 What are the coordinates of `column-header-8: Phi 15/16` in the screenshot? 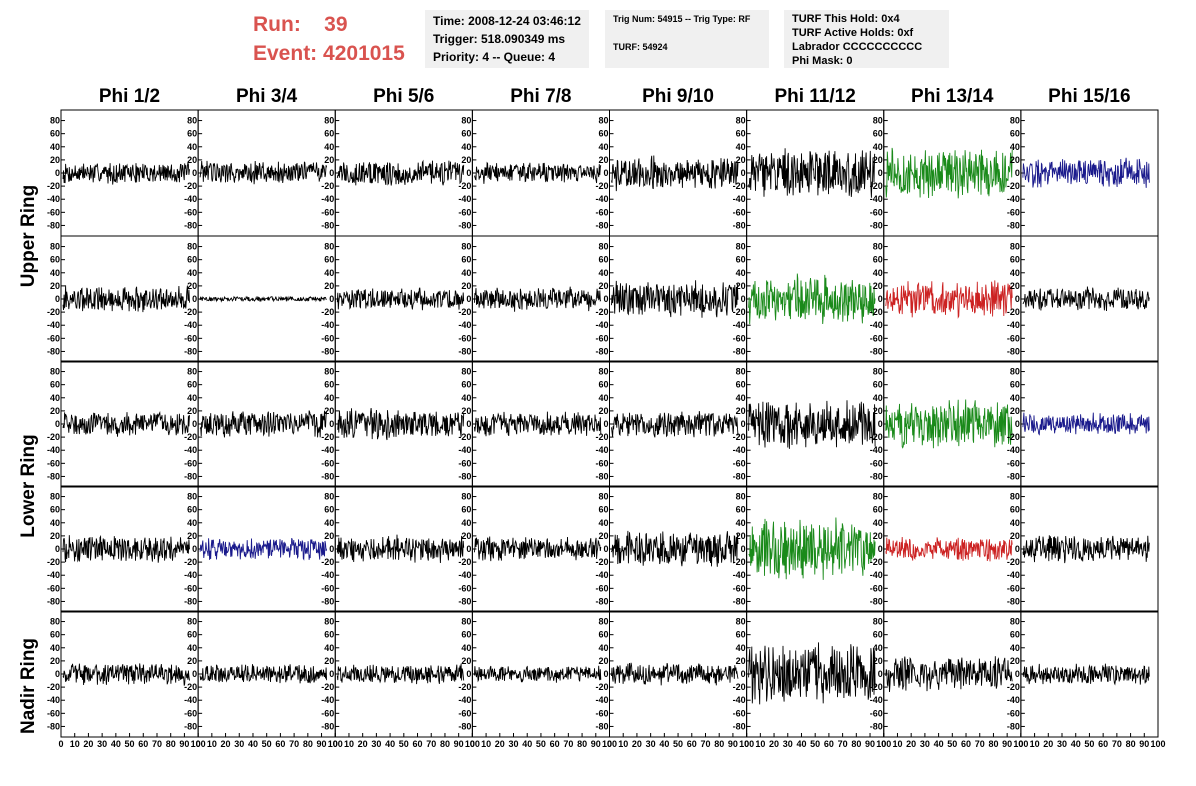 It's located at (1089, 96).